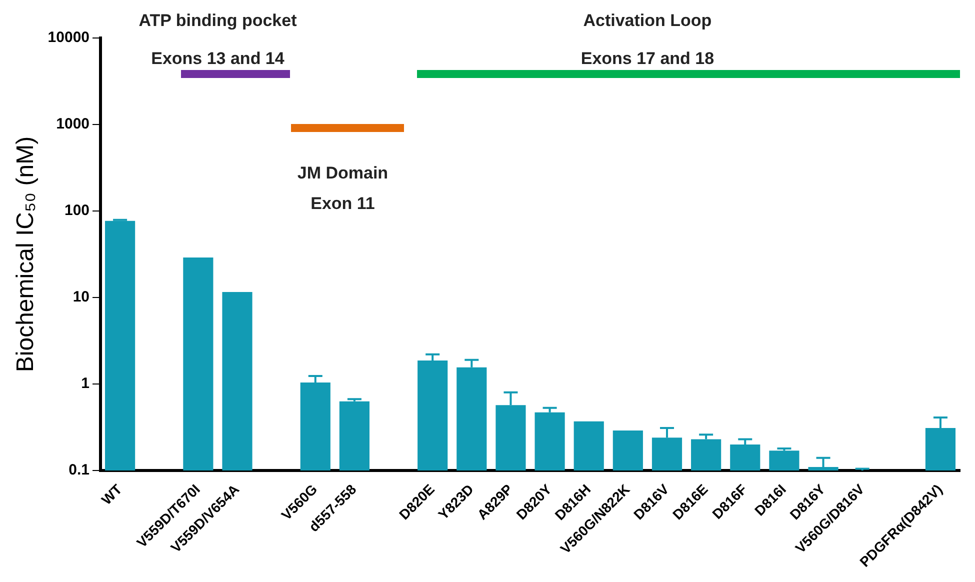 Image resolution: width=975 pixels, height=582 pixels. I want to click on text: ATP binding pocket, so click(218, 20).